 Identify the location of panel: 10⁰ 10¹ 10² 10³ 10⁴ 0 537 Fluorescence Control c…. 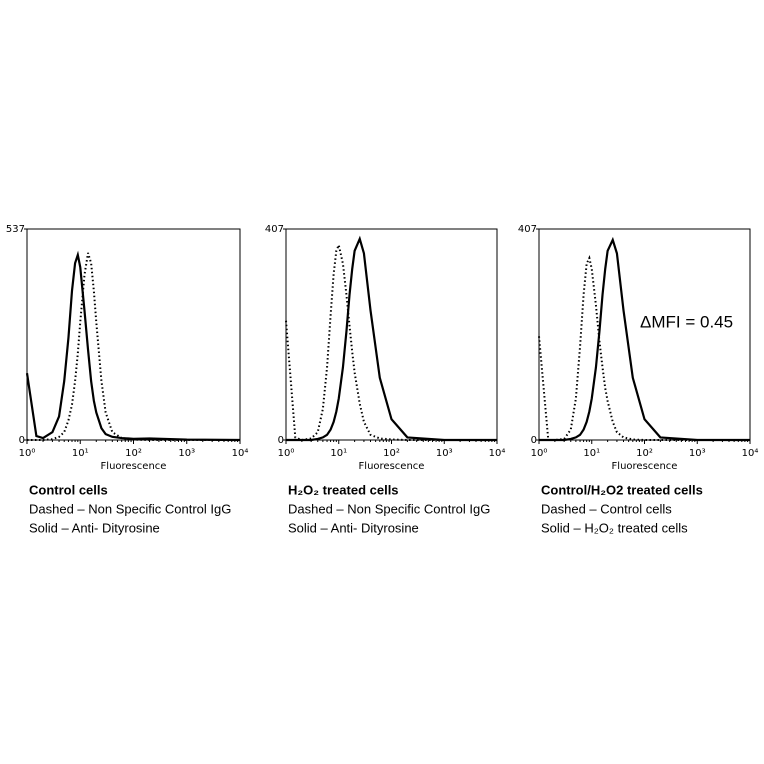
(127, 379).